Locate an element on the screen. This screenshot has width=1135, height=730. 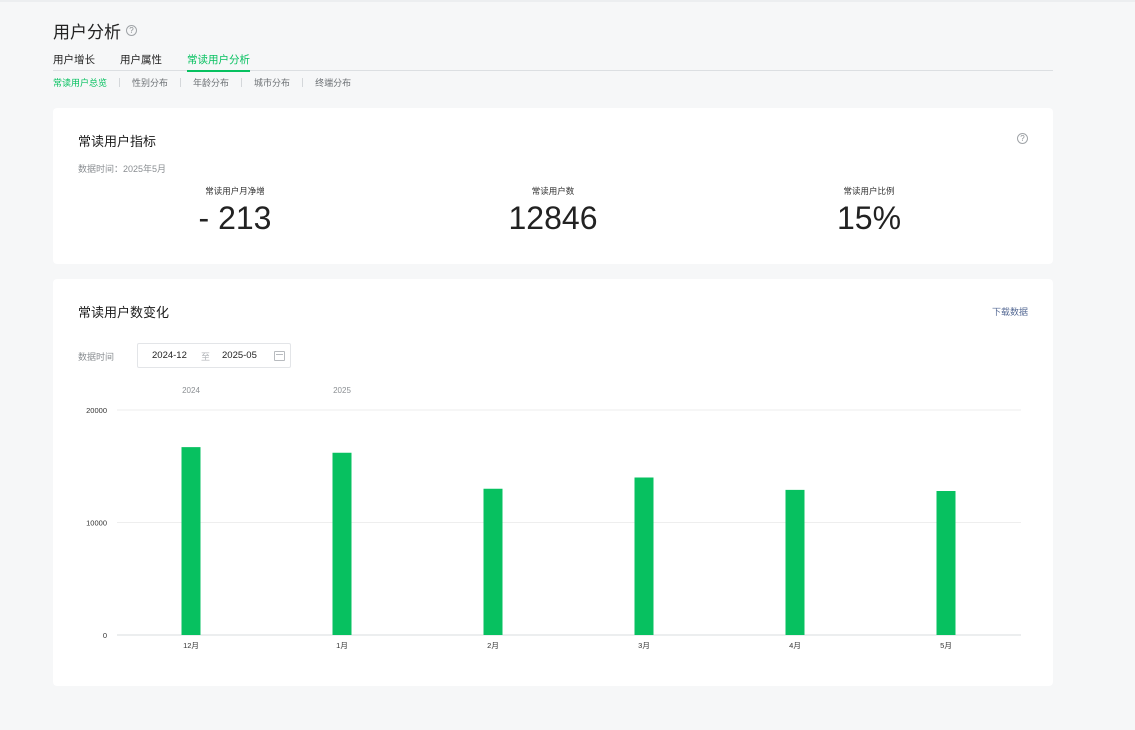
subtab-age: 年龄分布 is located at coordinates (211, 83).